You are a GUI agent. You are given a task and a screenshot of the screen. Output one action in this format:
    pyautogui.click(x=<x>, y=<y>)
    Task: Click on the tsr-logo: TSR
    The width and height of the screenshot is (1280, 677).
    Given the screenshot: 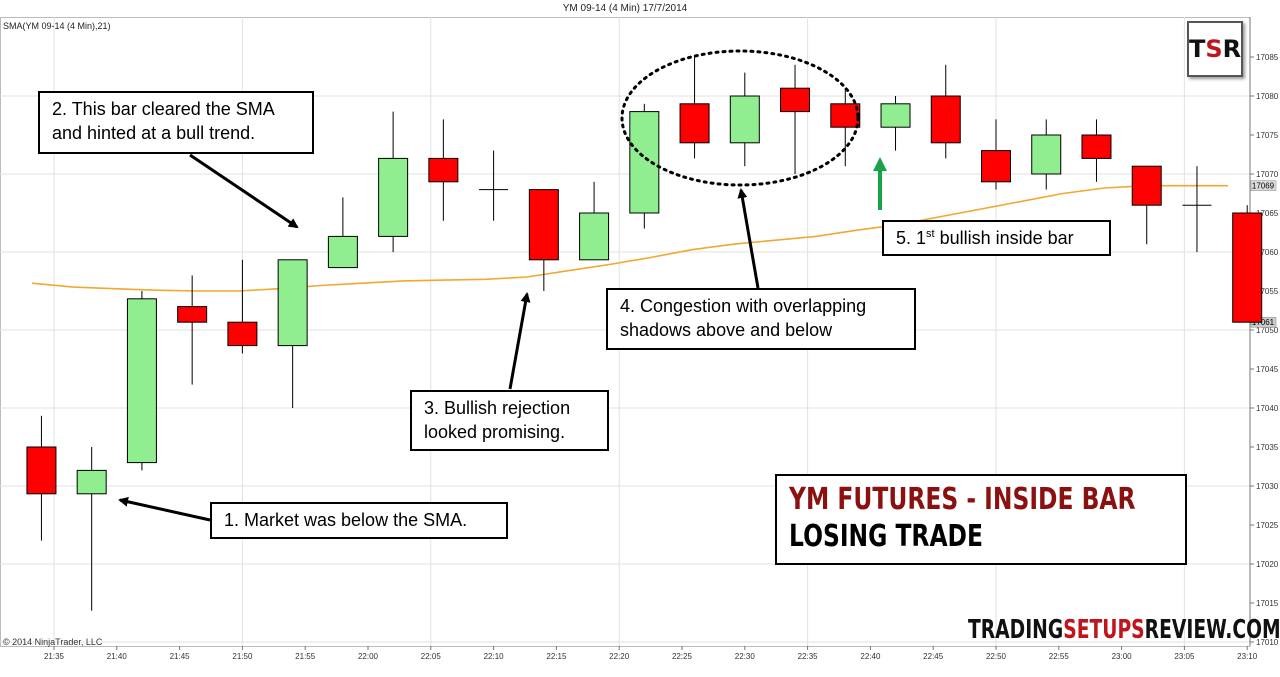 What is the action you would take?
    pyautogui.click(x=1215, y=49)
    